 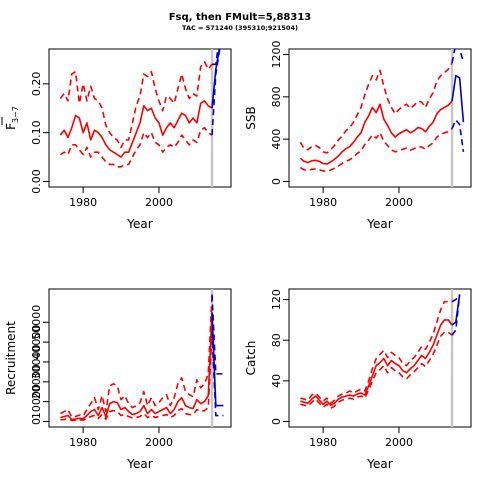 What do you see at coordinates (36, 361) in the screenshot?
I see `y-tick-label: 30000` at bounding box center [36, 361].